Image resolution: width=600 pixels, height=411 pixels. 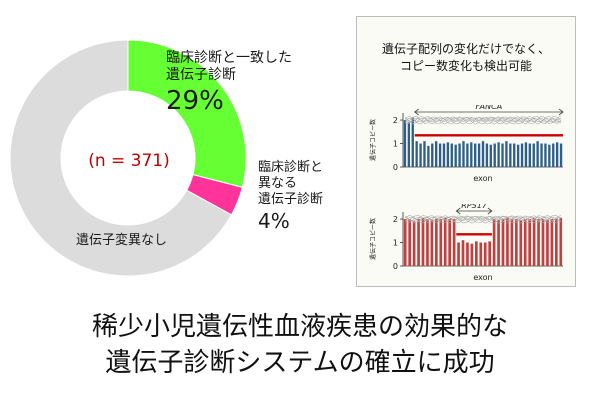 I want to click on label-different-line3: 遺伝子診断, so click(x=291, y=199).